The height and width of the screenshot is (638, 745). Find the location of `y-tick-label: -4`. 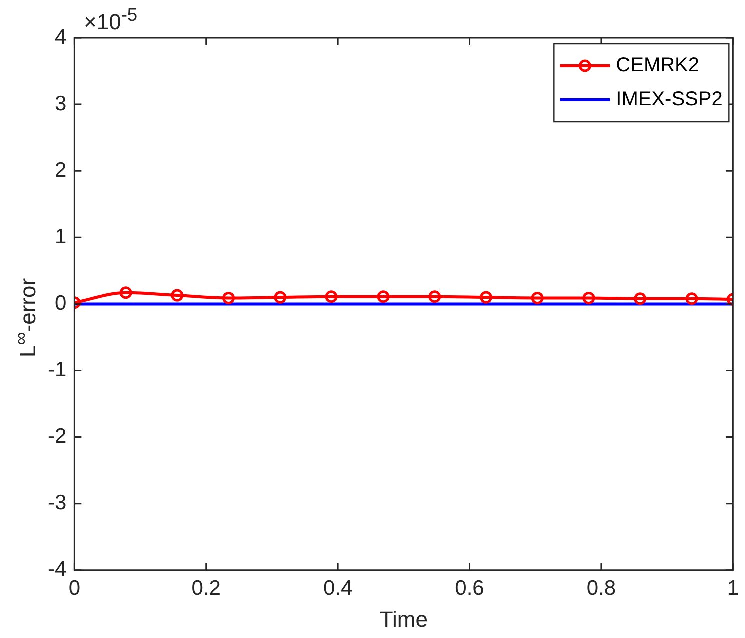

y-tick-label: -4 is located at coordinates (57, 570).